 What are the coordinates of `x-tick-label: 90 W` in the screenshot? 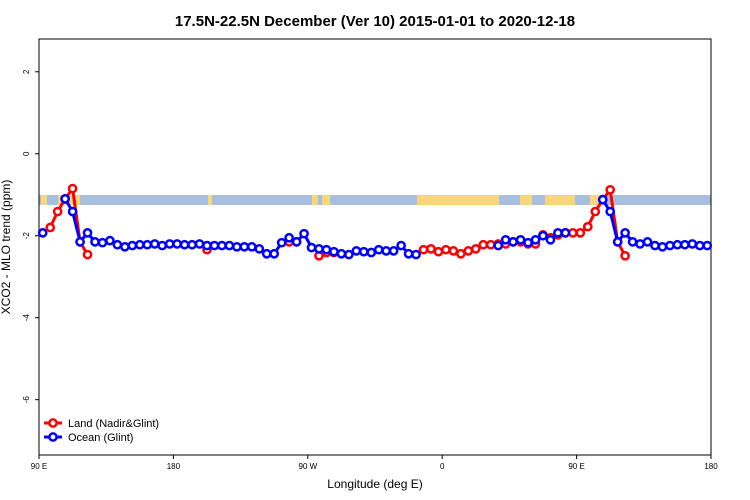 It's located at (307, 466).